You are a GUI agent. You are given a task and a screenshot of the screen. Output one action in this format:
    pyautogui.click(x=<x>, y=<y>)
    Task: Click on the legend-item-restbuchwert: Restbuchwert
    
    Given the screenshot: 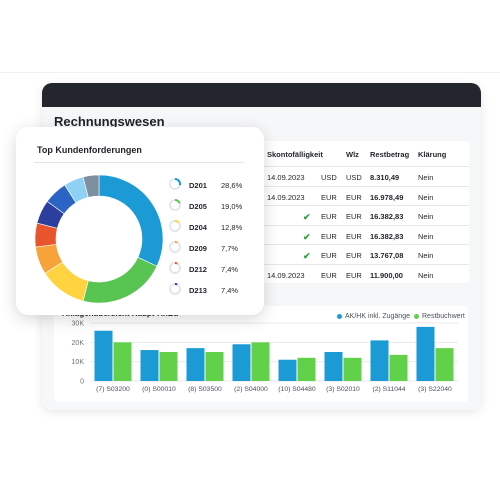 What is the action you would take?
    pyautogui.click(x=439, y=316)
    